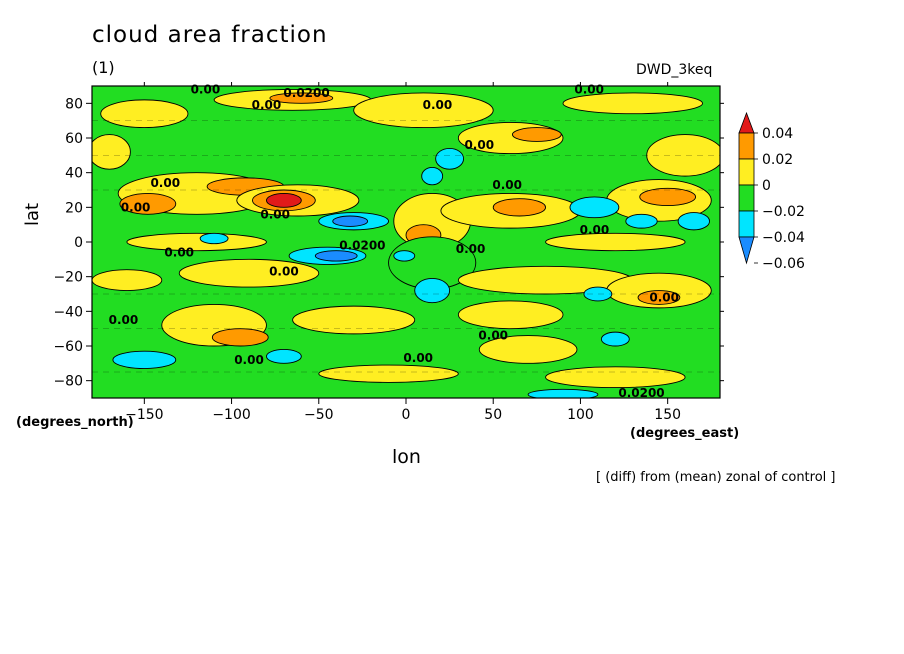  What do you see at coordinates (406, 457) in the screenshot?
I see `x-axis-label: lon` at bounding box center [406, 457].